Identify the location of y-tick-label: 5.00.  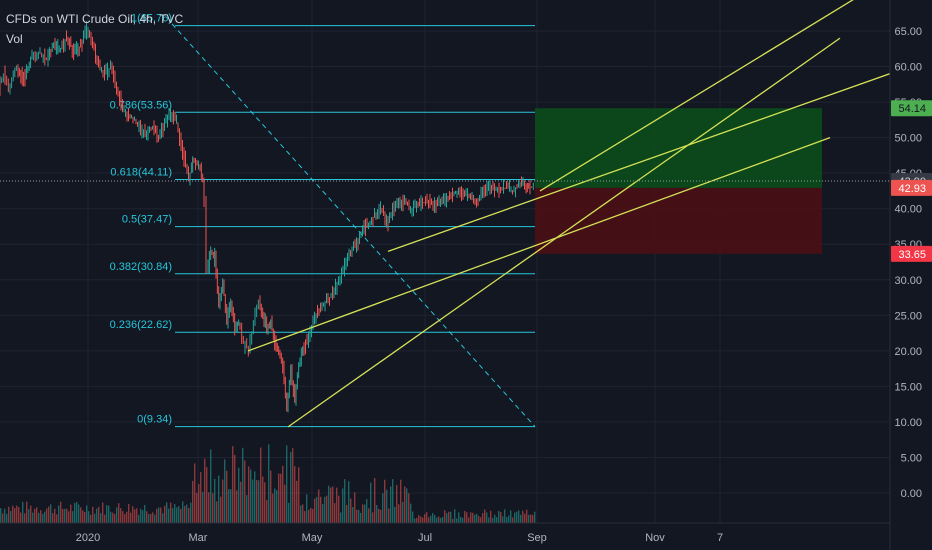
(911, 458).